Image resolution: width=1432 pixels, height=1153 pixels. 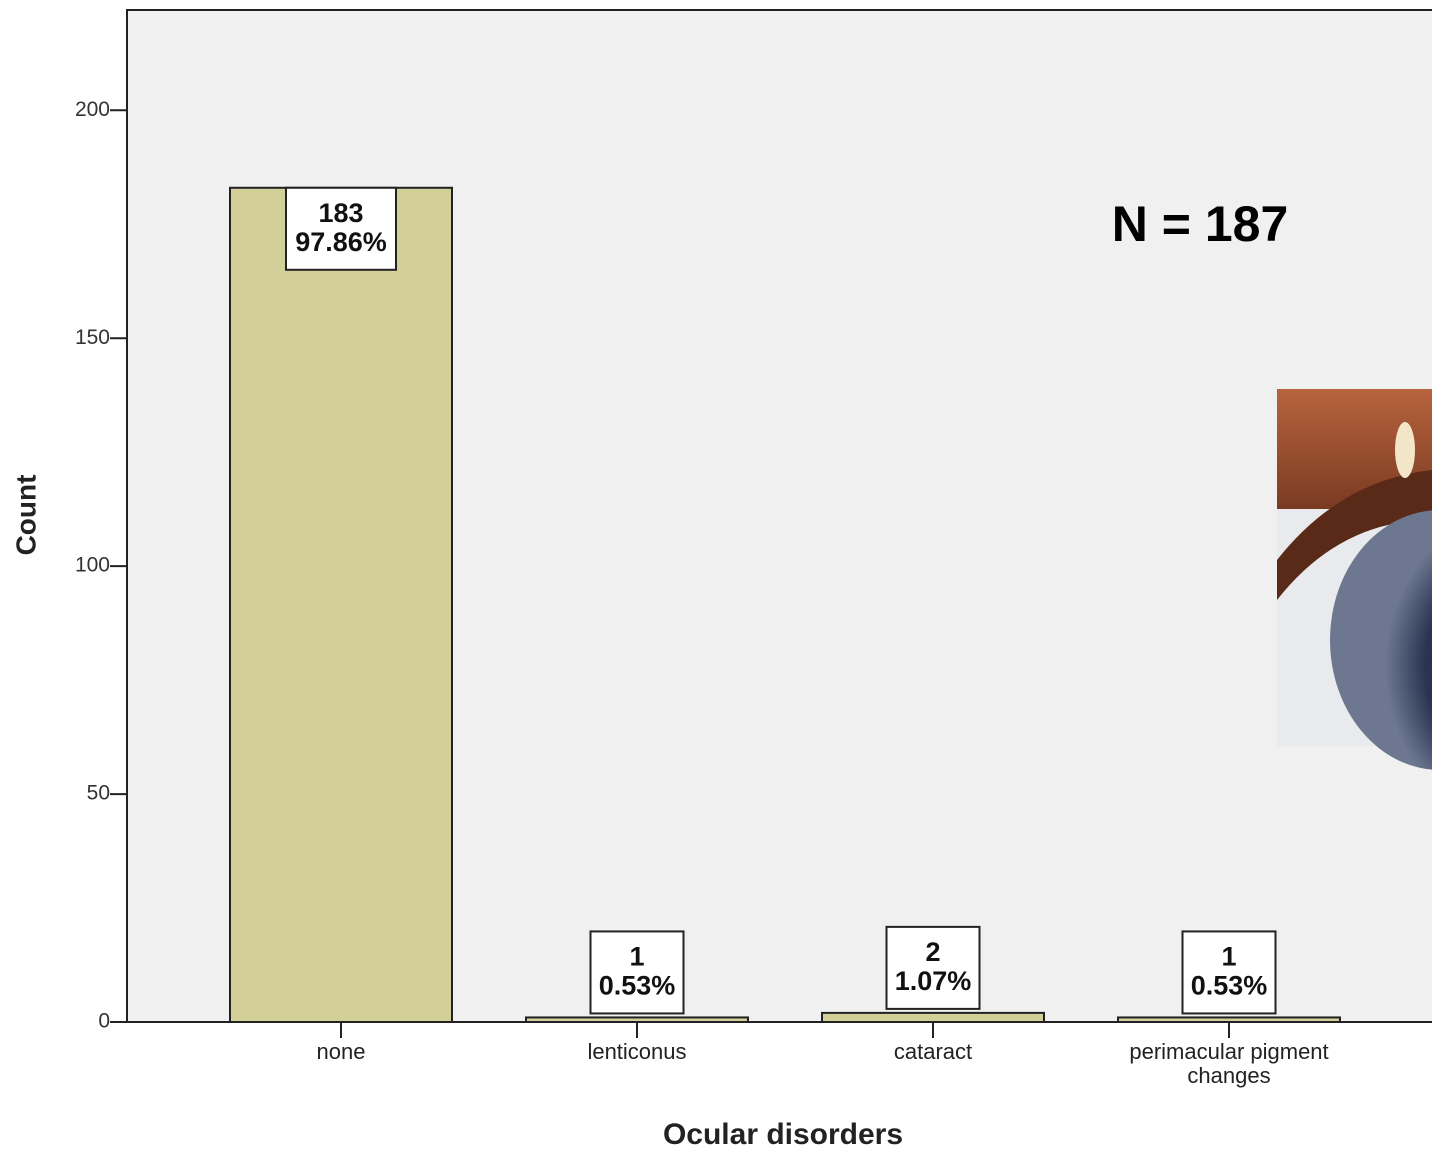 I want to click on x-axis-title: Ocular disorders, so click(x=783, y=1134).